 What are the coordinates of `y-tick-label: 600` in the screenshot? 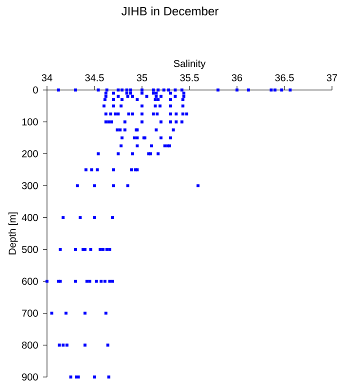 It's located at (30, 281).